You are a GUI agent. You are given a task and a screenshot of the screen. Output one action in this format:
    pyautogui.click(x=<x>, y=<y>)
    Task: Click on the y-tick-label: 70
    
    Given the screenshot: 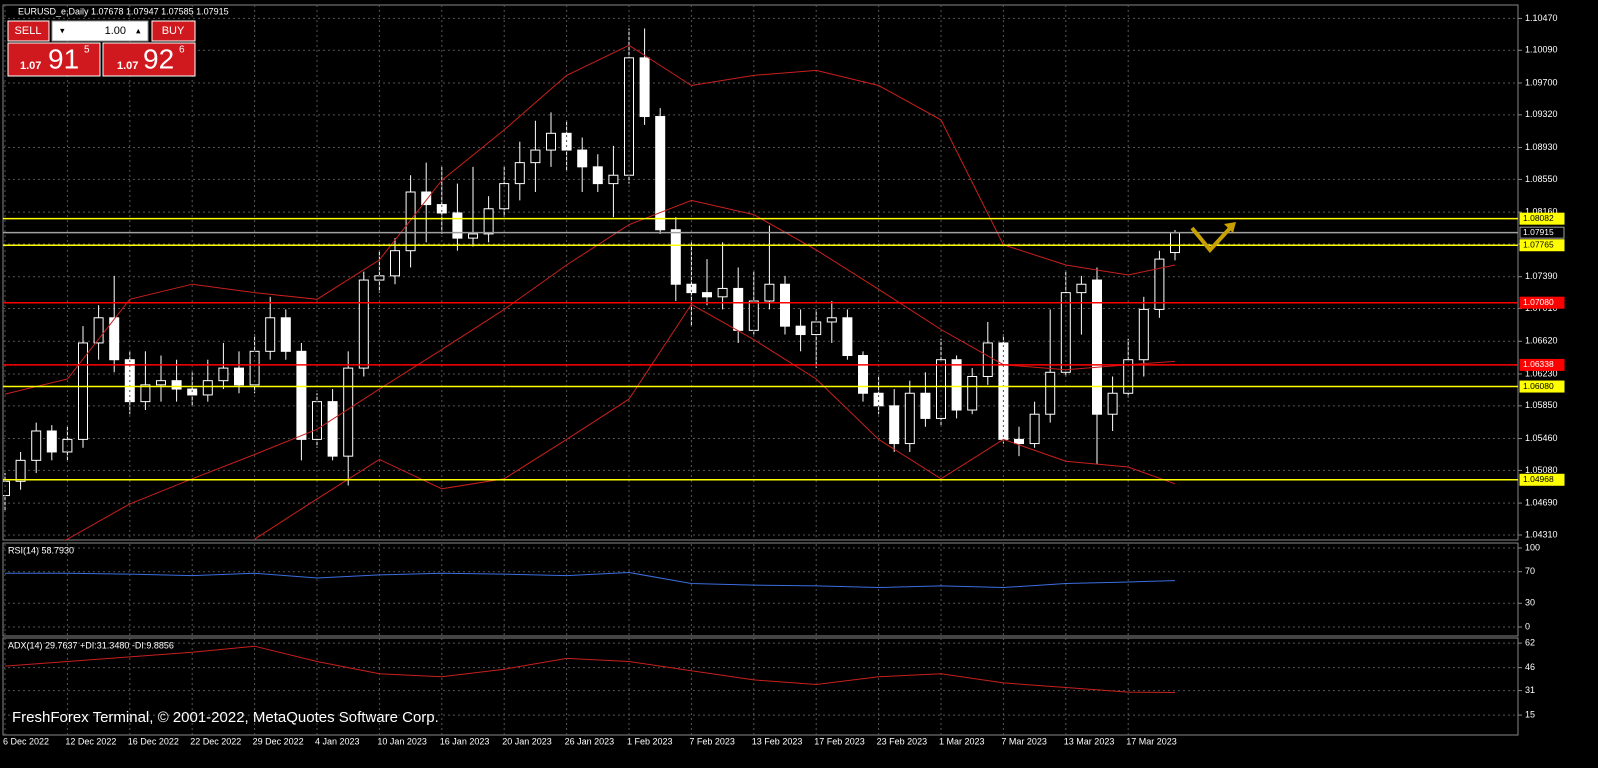 What is the action you would take?
    pyautogui.click(x=1530, y=571)
    